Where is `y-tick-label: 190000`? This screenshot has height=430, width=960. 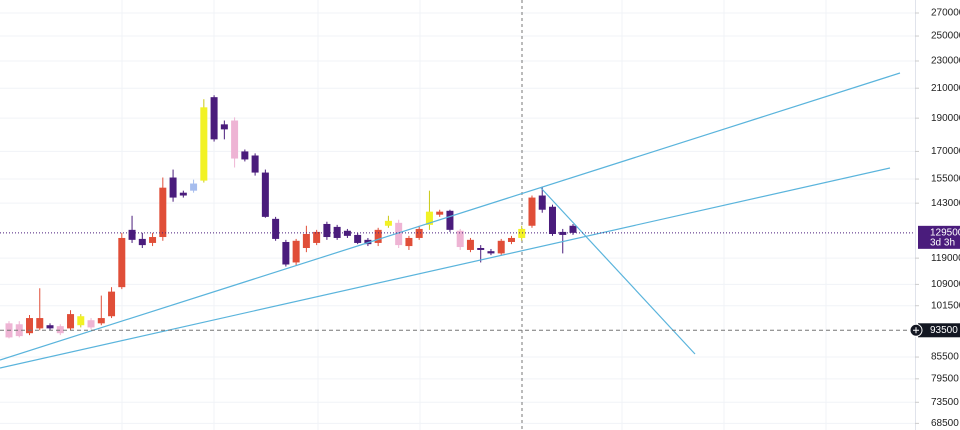 y-tick-label: 190000 is located at coordinates (945, 118).